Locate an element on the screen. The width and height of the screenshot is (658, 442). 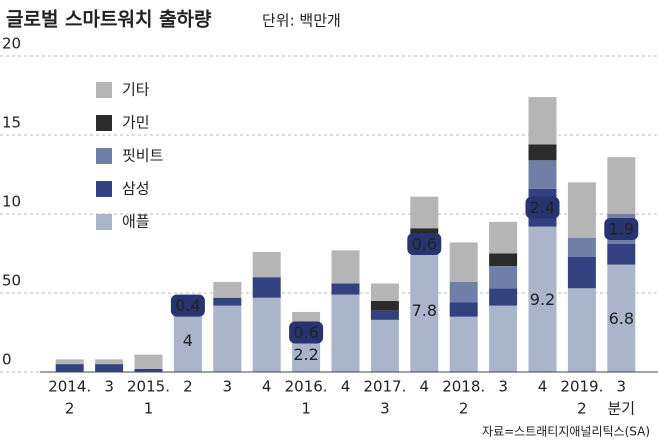
source: 자료=스트래티지애널리틱스(SA) is located at coordinates (566, 432).